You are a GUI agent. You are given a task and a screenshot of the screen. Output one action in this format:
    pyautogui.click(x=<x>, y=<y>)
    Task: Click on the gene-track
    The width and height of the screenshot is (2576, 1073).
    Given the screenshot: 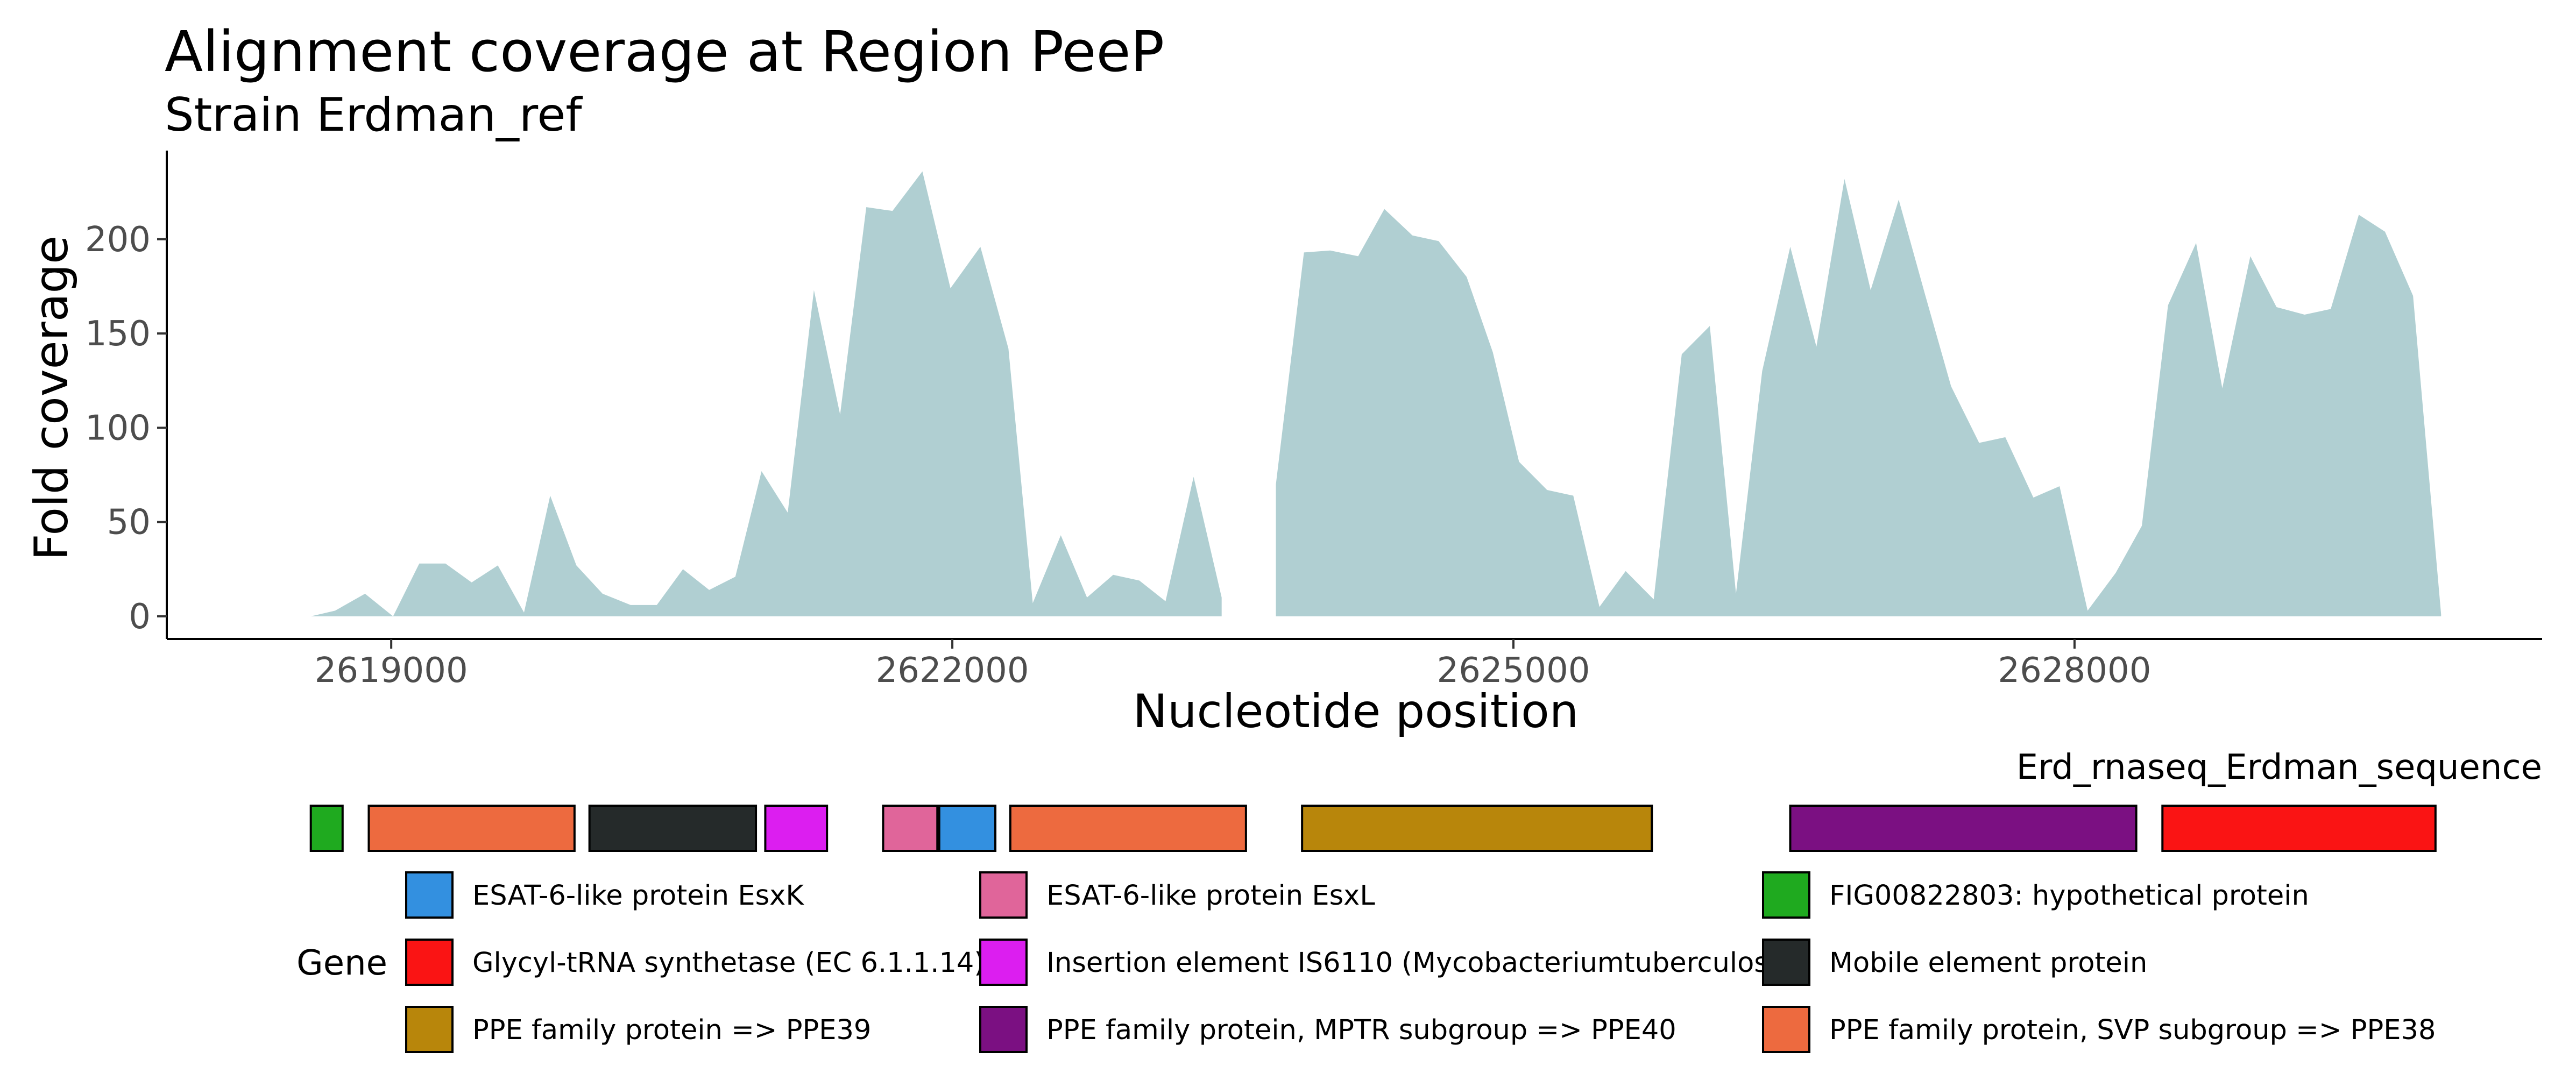 What is the action you would take?
    pyautogui.click(x=1373, y=828)
    